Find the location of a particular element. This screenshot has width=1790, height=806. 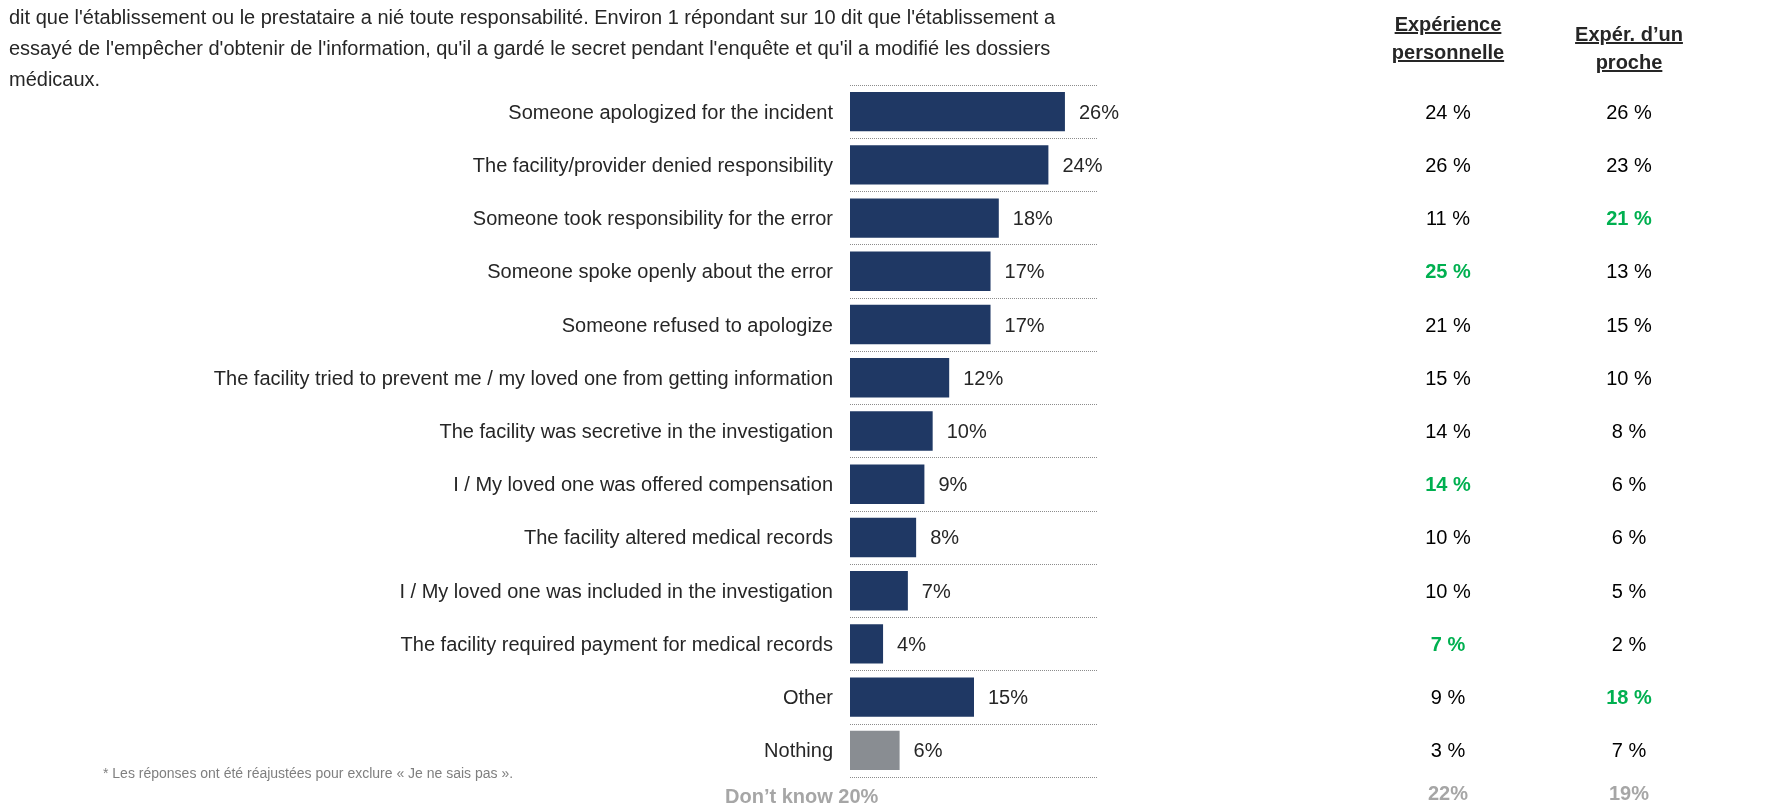

y-tick-label: Other is located at coordinates (808, 697).